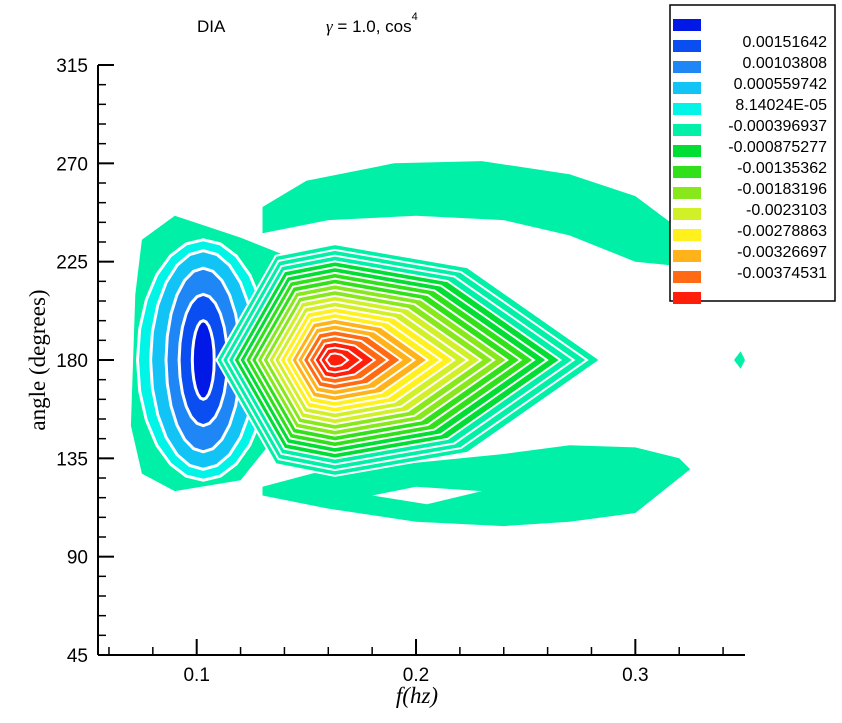 The height and width of the screenshot is (723, 842). What do you see at coordinates (72, 263) in the screenshot?
I see `y-tick-label: 225` at bounding box center [72, 263].